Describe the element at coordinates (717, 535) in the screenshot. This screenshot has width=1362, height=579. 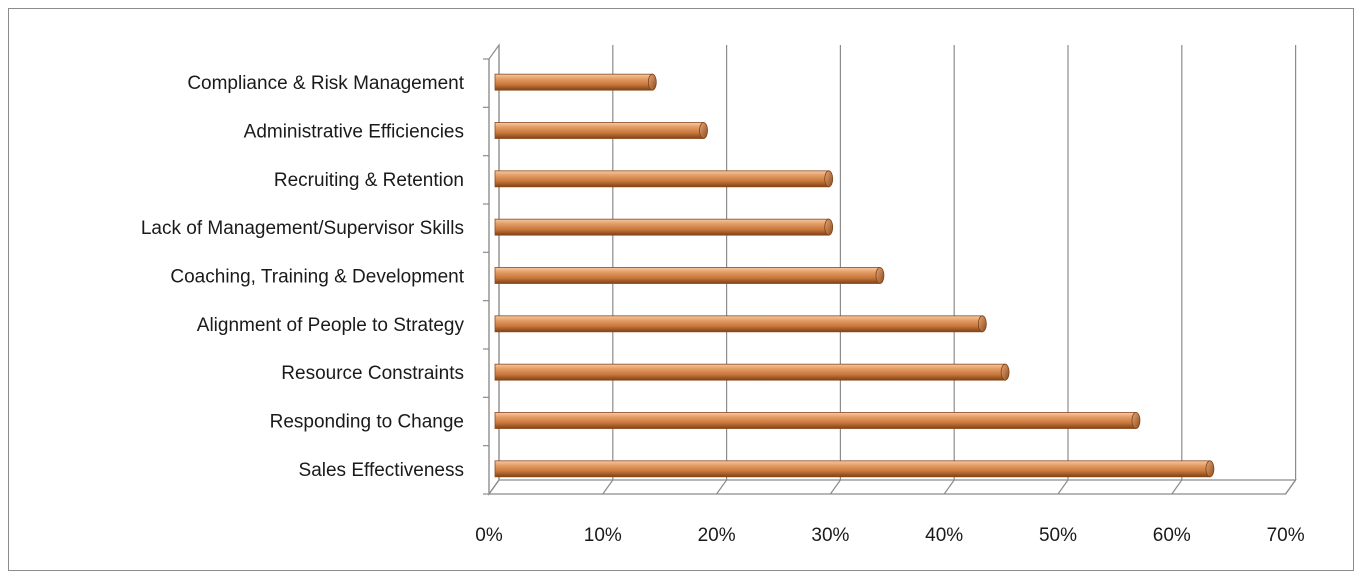
I see `x-tick-label-2: 20%` at that location.